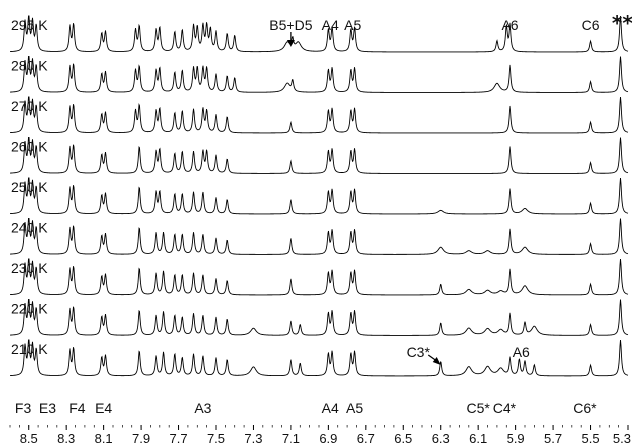  What do you see at coordinates (622, 438) in the screenshot?
I see `x-tick-label: 5.3` at bounding box center [622, 438].